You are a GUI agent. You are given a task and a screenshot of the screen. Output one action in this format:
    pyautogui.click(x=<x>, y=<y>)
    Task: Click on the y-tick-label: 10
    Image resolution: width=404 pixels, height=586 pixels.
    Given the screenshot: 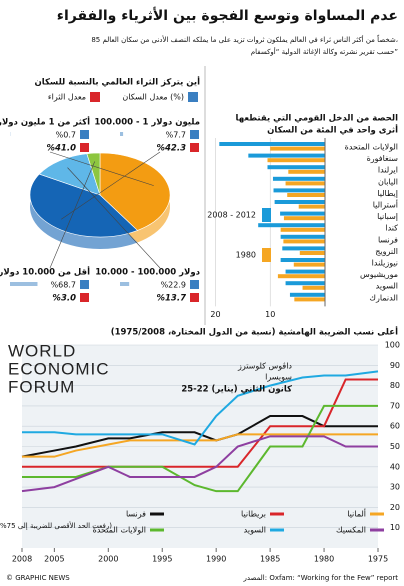 What is the action you would take?
    pyautogui.click(x=395, y=527)
    